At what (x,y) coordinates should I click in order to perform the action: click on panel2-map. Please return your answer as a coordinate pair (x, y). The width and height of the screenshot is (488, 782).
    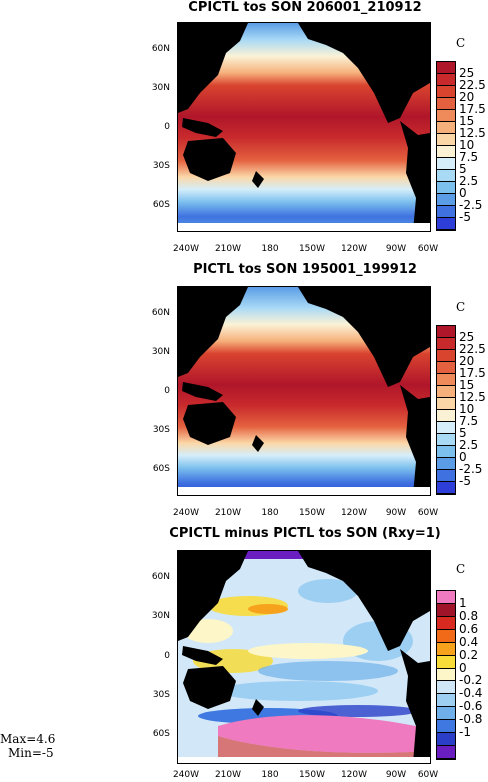
    Looking at the image, I should click on (304, 391).